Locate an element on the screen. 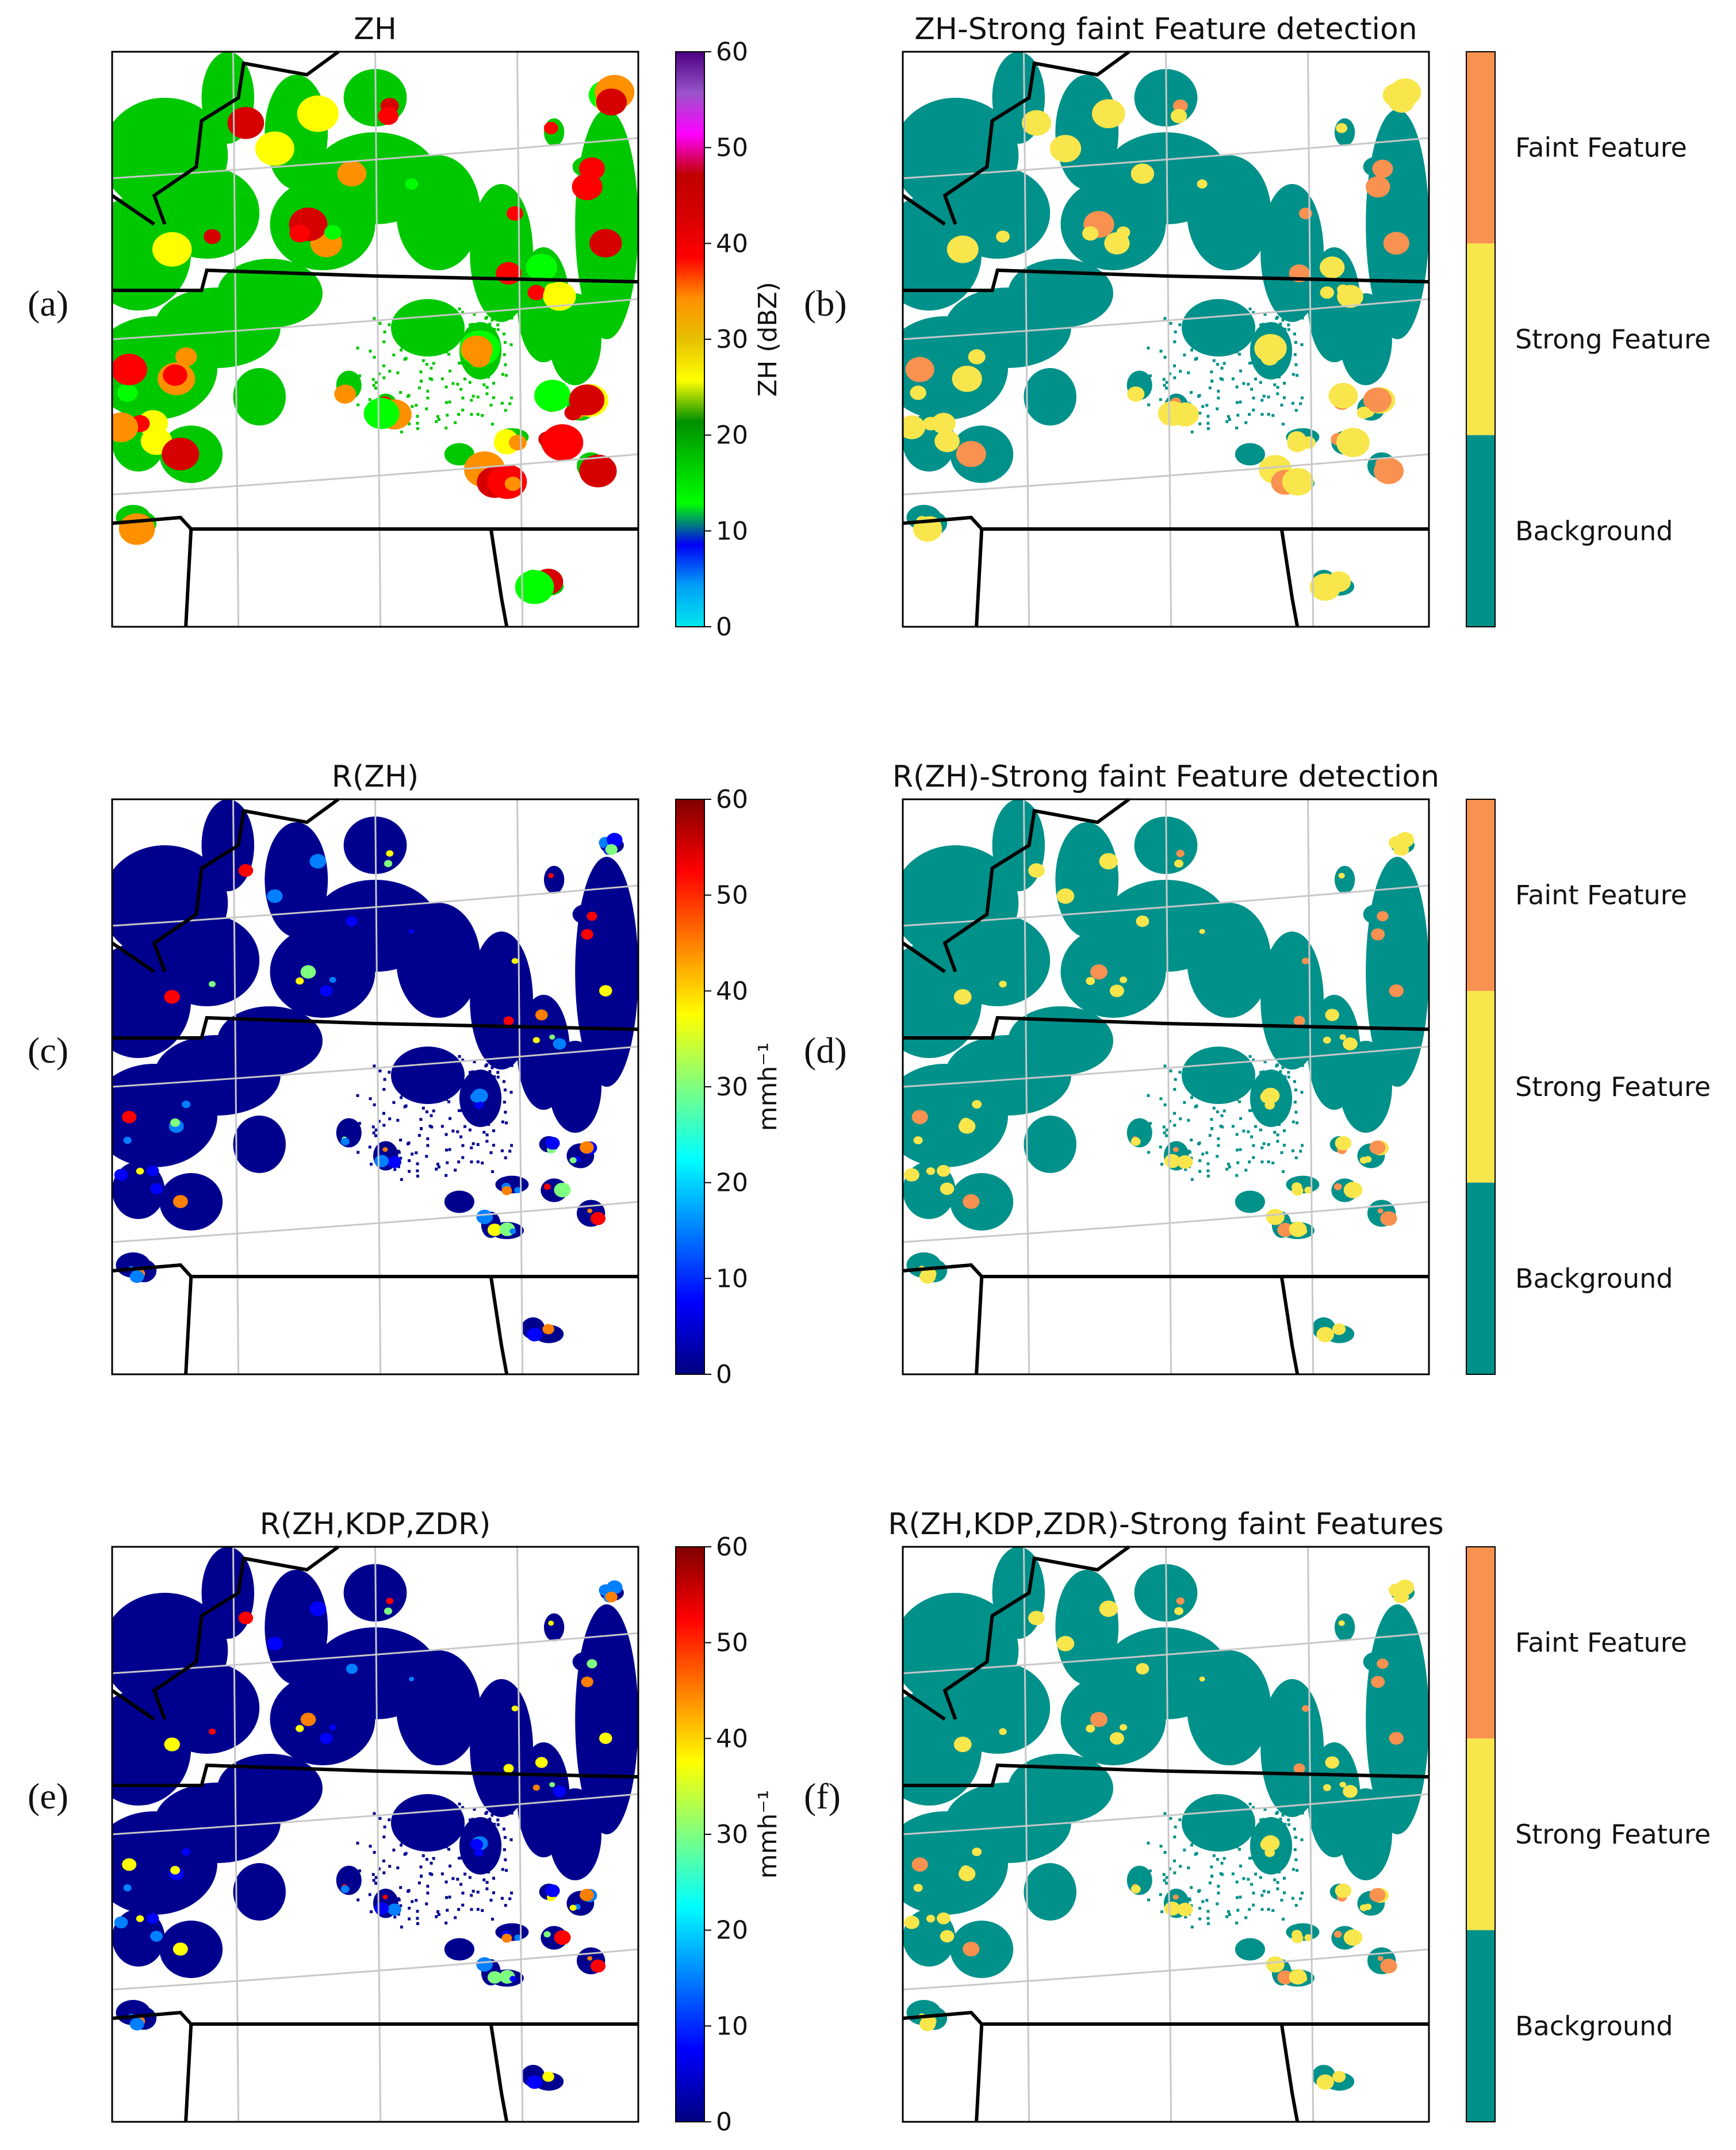  panel-label-f: (f) is located at coordinates (822, 1796).